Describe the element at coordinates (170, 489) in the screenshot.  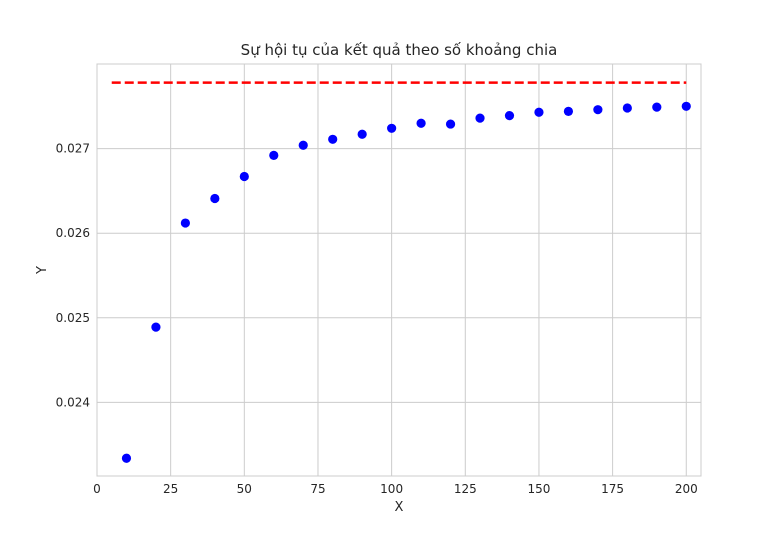
I see `x-tick-label: 25` at that location.